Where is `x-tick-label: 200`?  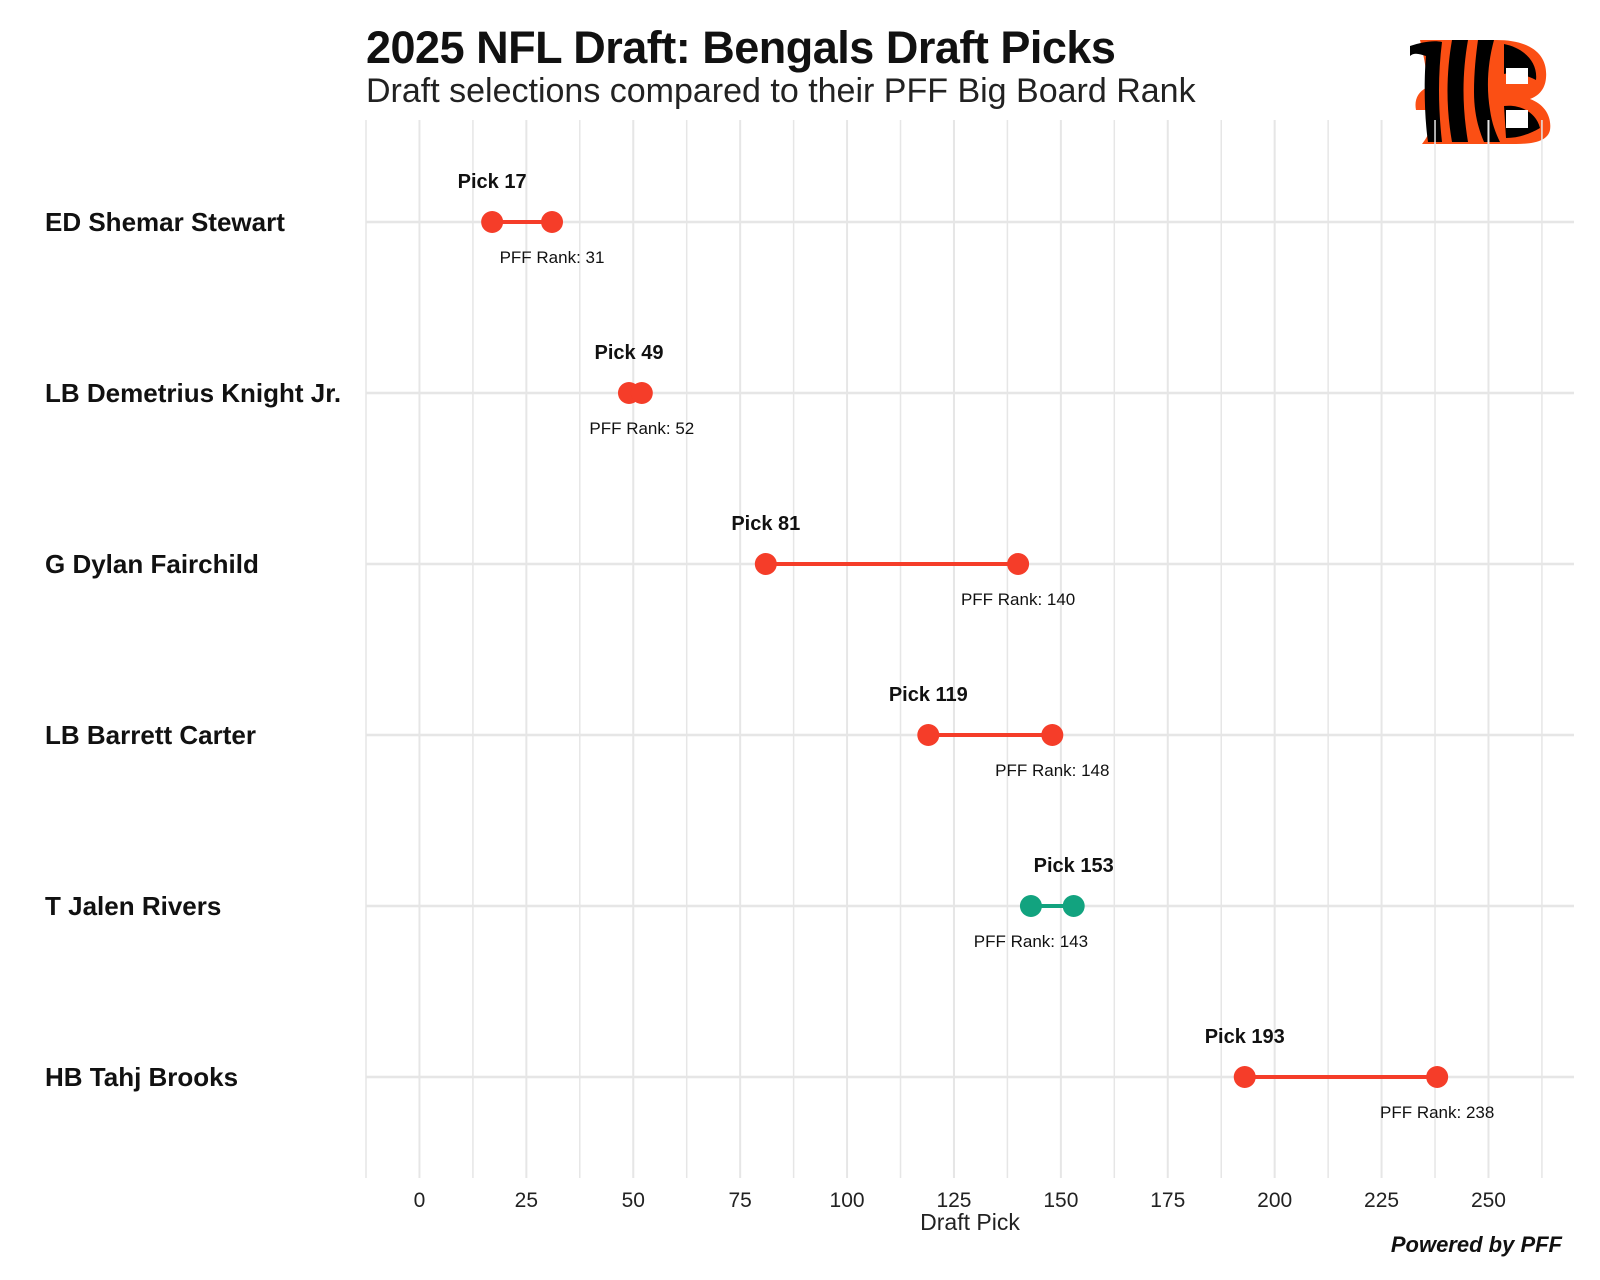 x-tick-label: 200 is located at coordinates (1274, 1200).